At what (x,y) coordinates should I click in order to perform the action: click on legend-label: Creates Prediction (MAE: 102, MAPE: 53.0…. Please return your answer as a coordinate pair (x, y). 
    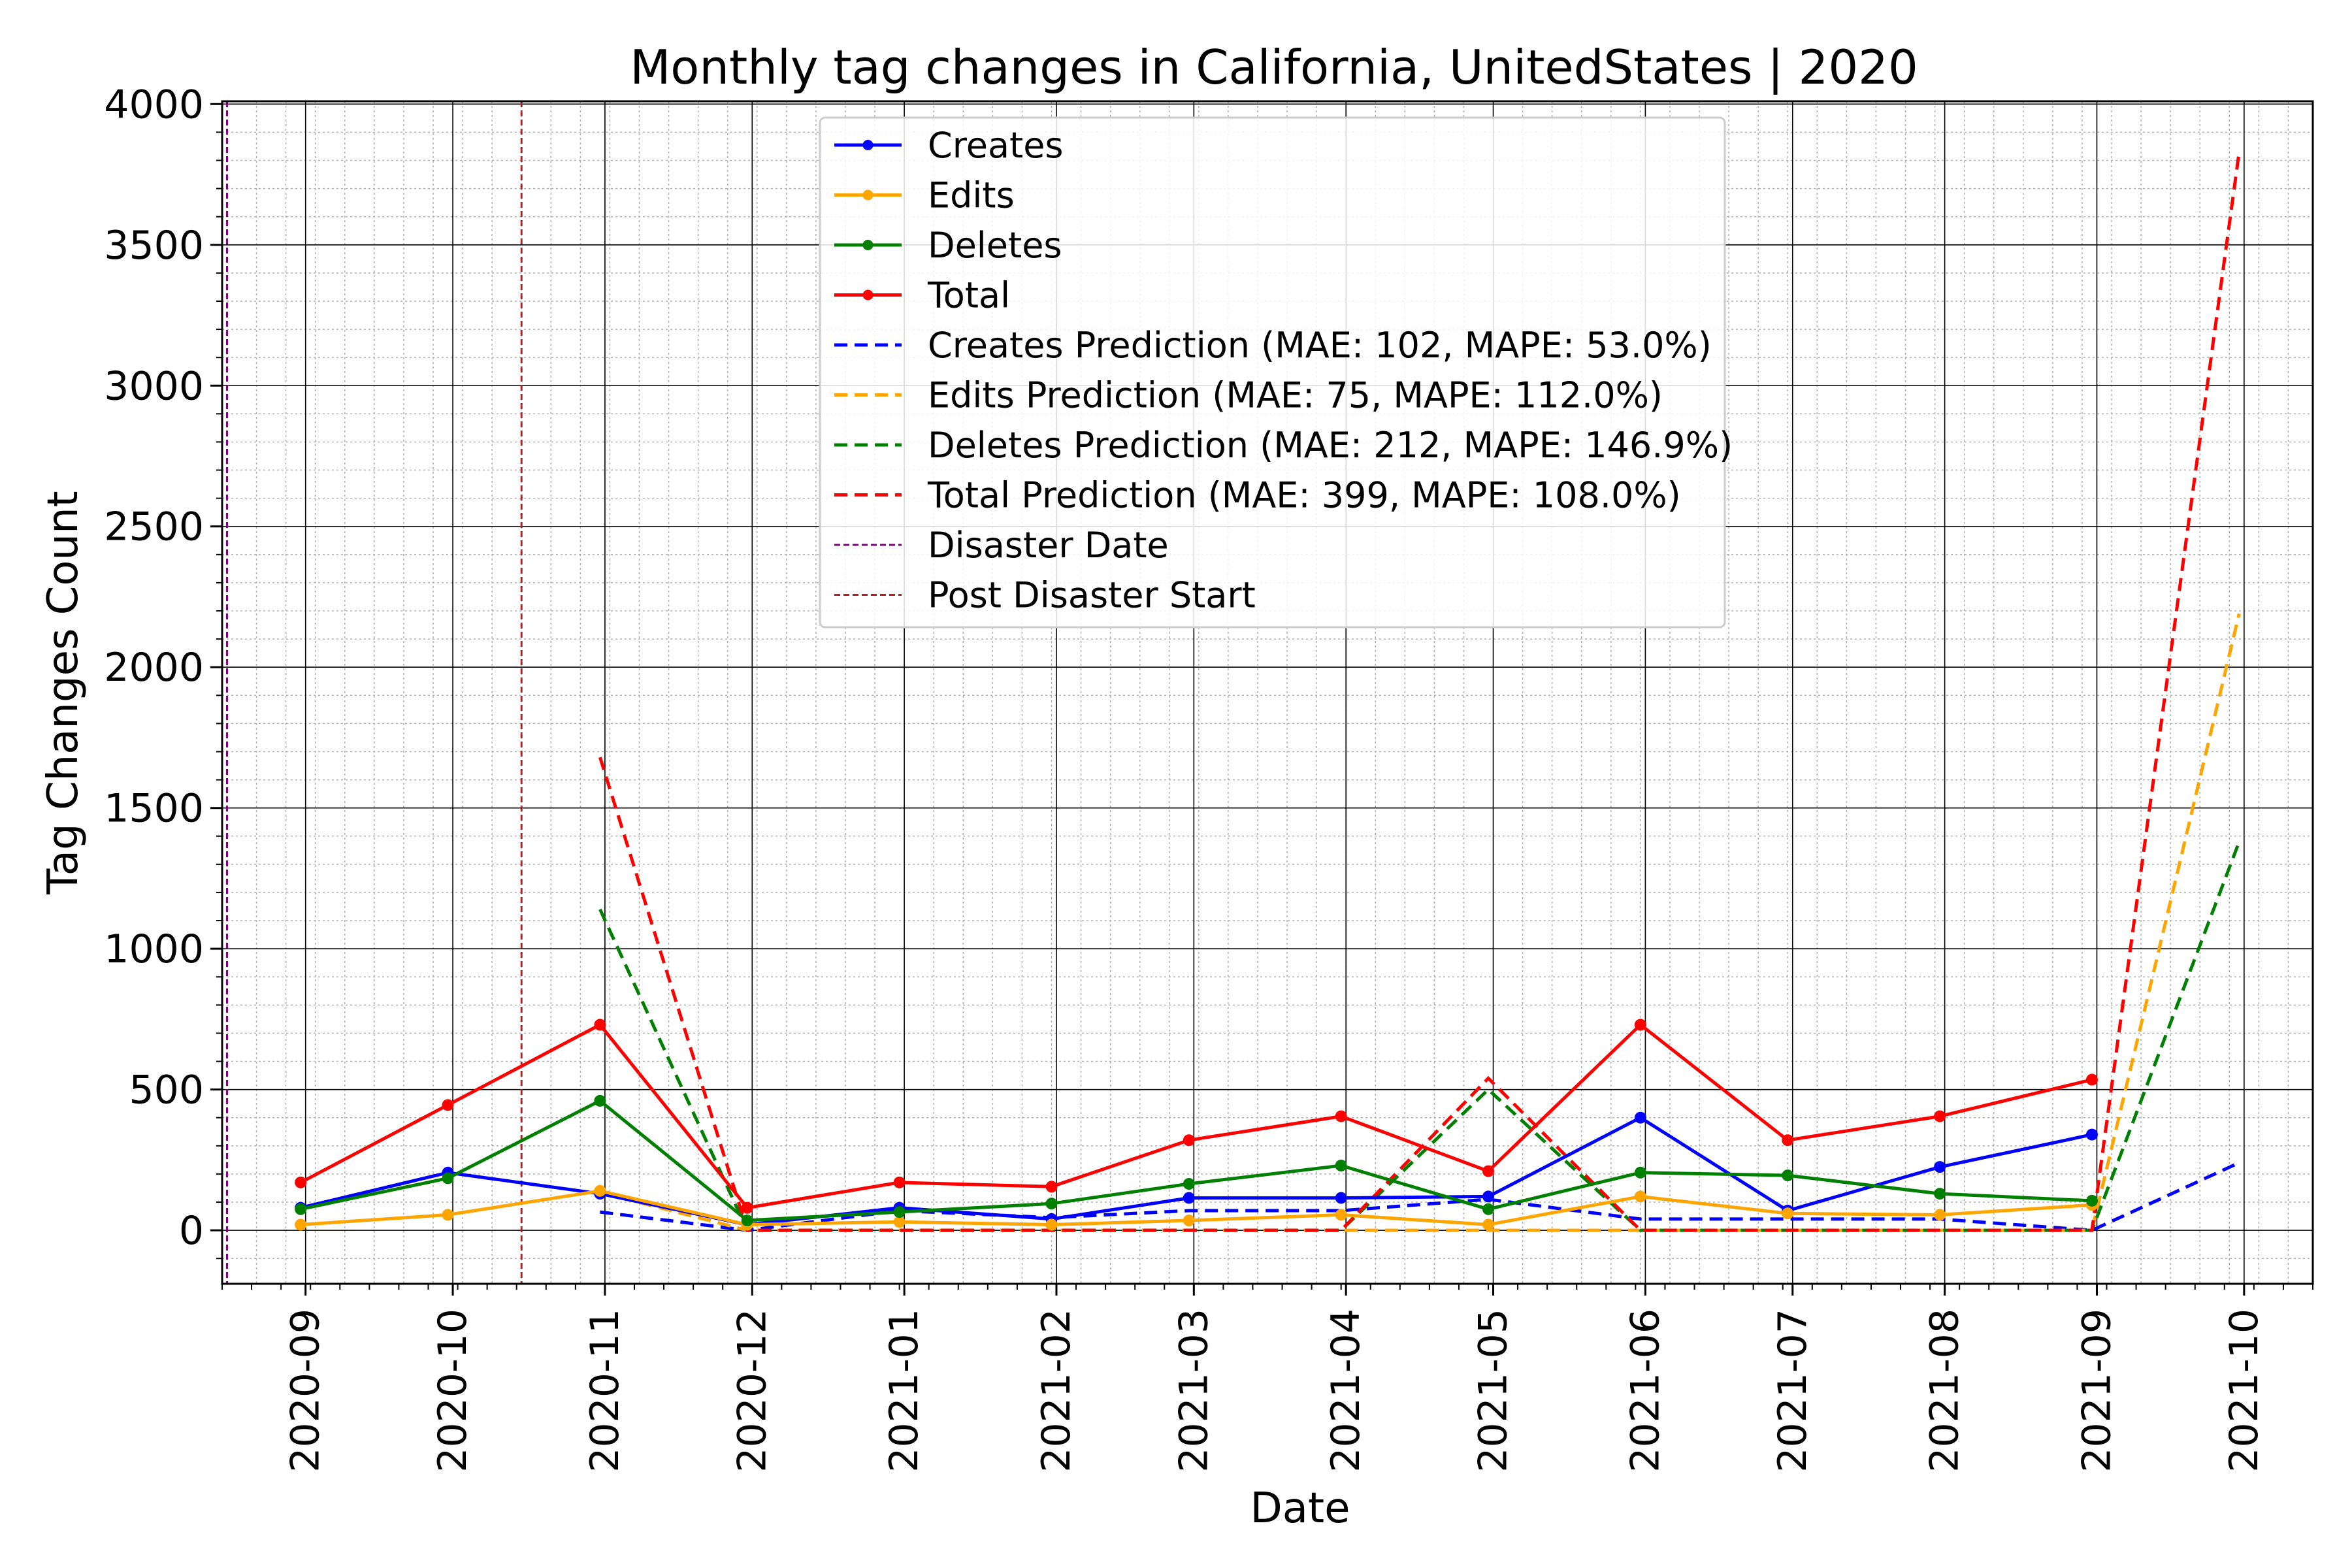
    Looking at the image, I should click on (1320, 345).